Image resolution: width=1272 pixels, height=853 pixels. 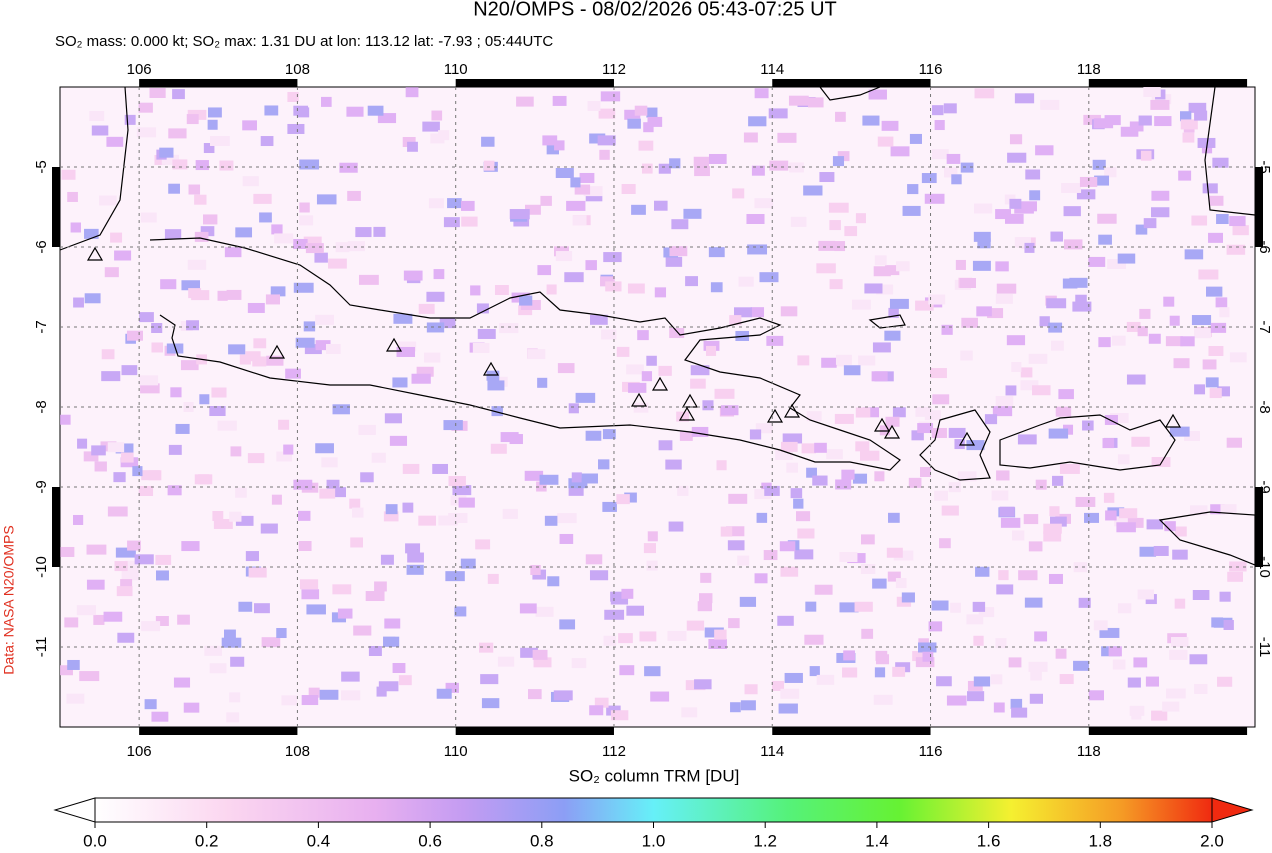 I want to click on lat-tick-label-left: -9, so click(x=41, y=486).